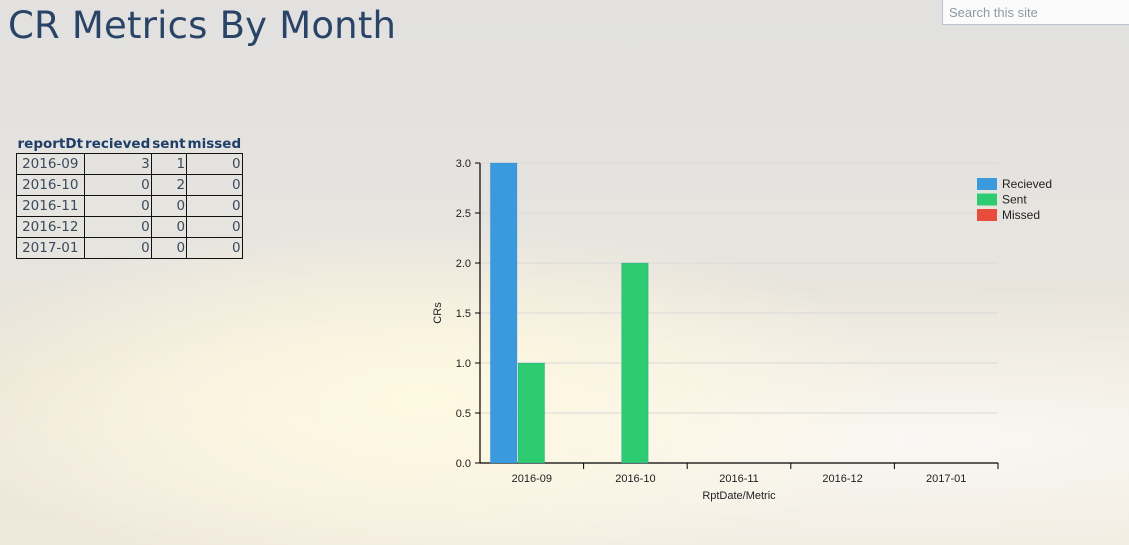 This screenshot has height=545, width=1129. I want to click on legend-swatch-sent, so click(987, 199).